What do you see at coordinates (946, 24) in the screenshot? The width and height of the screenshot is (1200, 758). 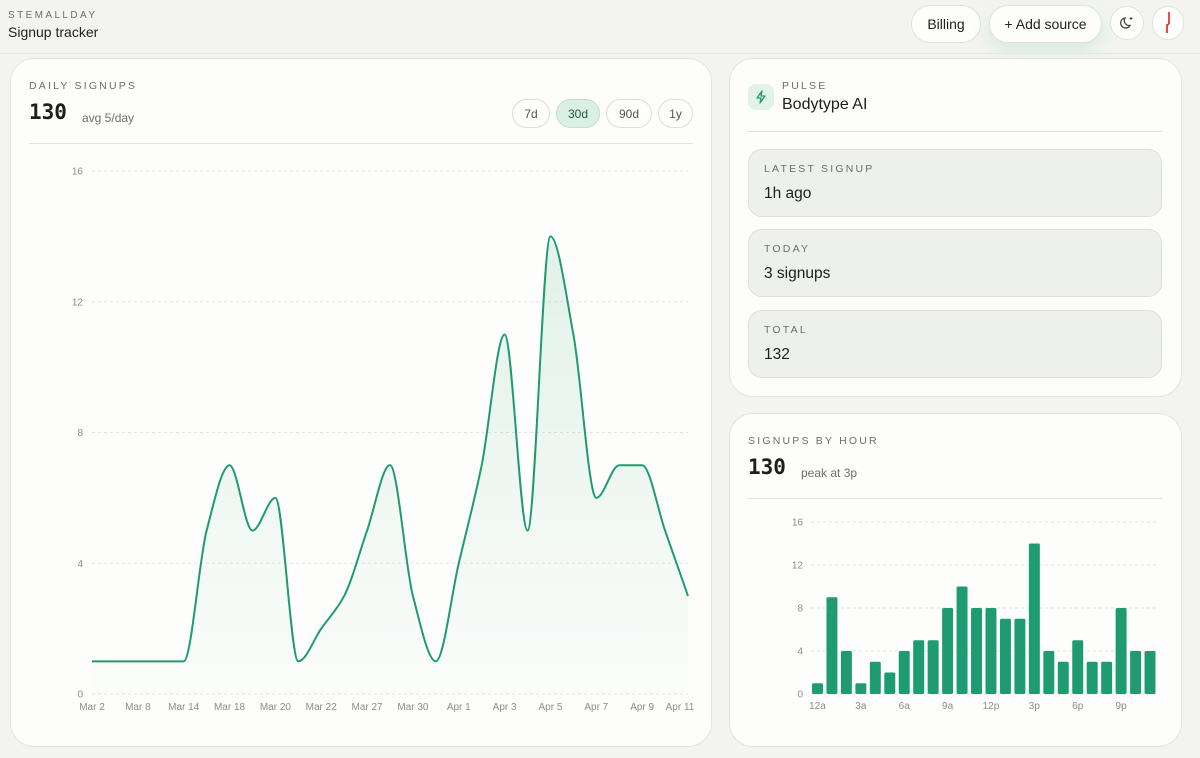 I see `billing-button: Billing` at bounding box center [946, 24].